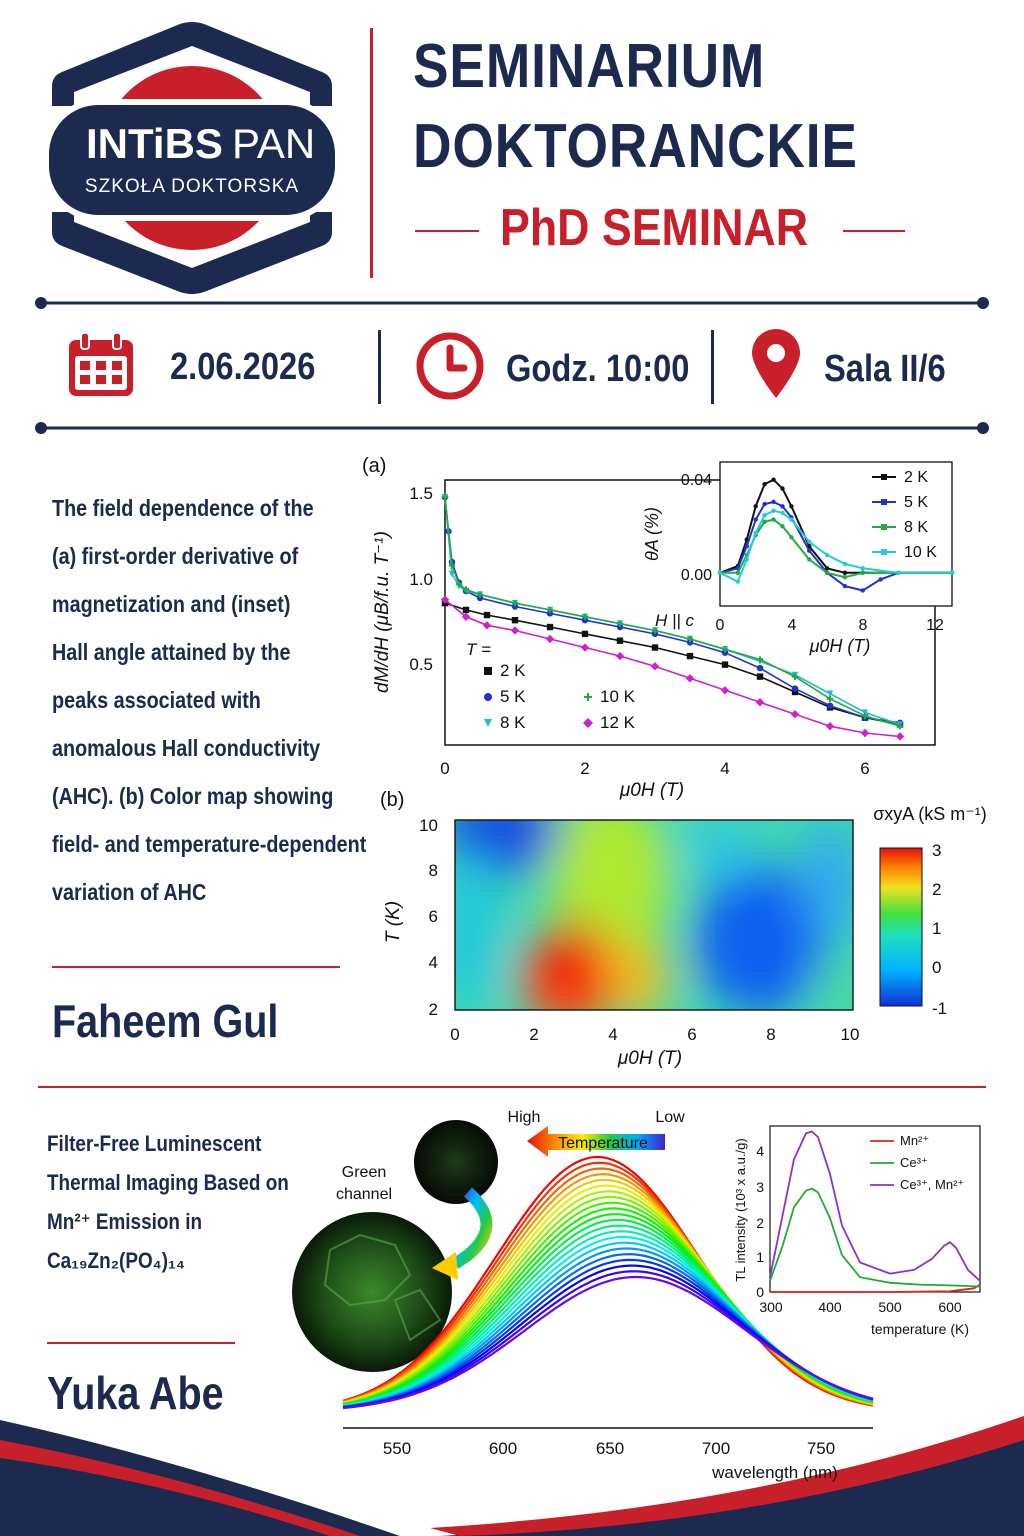 This screenshot has width=1024, height=1536. Describe the element at coordinates (512, 1087) in the screenshot. I see `section-separator` at that location.